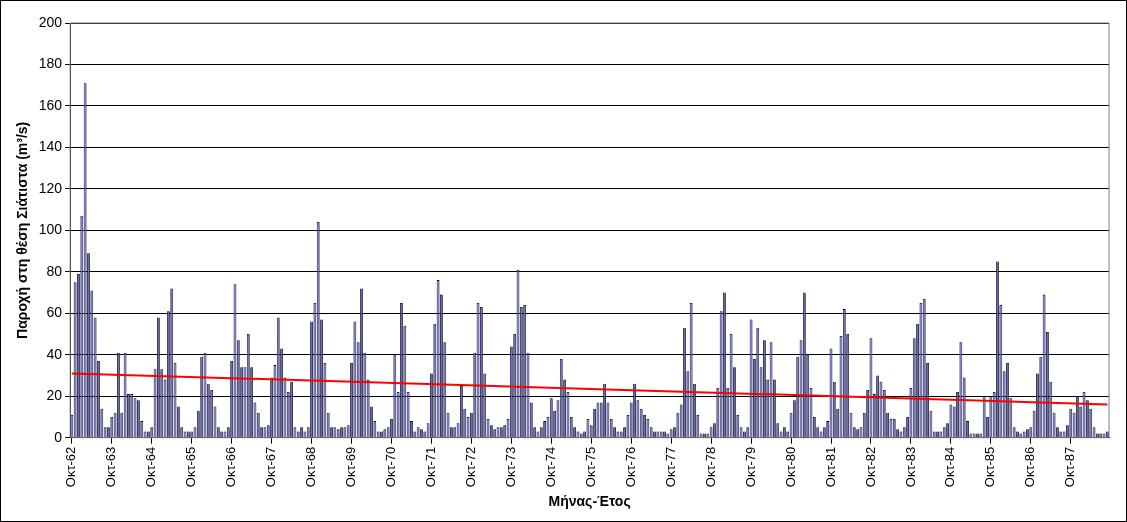 The width and height of the screenshot is (1127, 522). I want to click on x-tick-label: Οκτ-73, so click(510, 467).